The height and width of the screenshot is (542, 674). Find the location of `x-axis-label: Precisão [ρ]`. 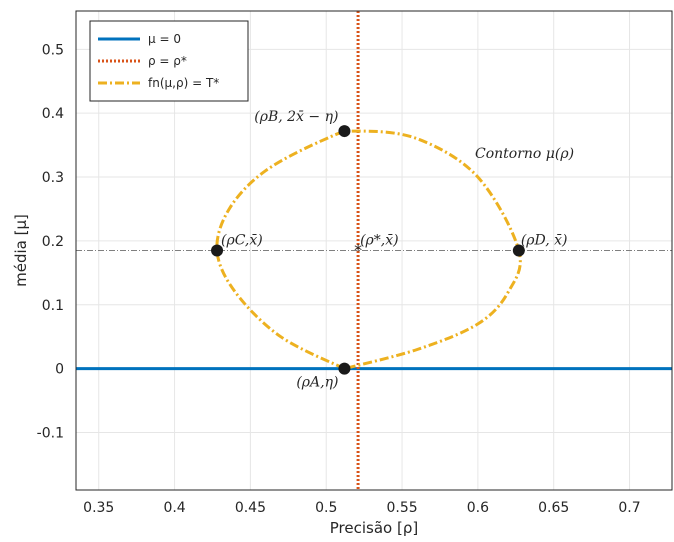

x-axis-label: Precisão [ρ] is located at coordinates (374, 528).